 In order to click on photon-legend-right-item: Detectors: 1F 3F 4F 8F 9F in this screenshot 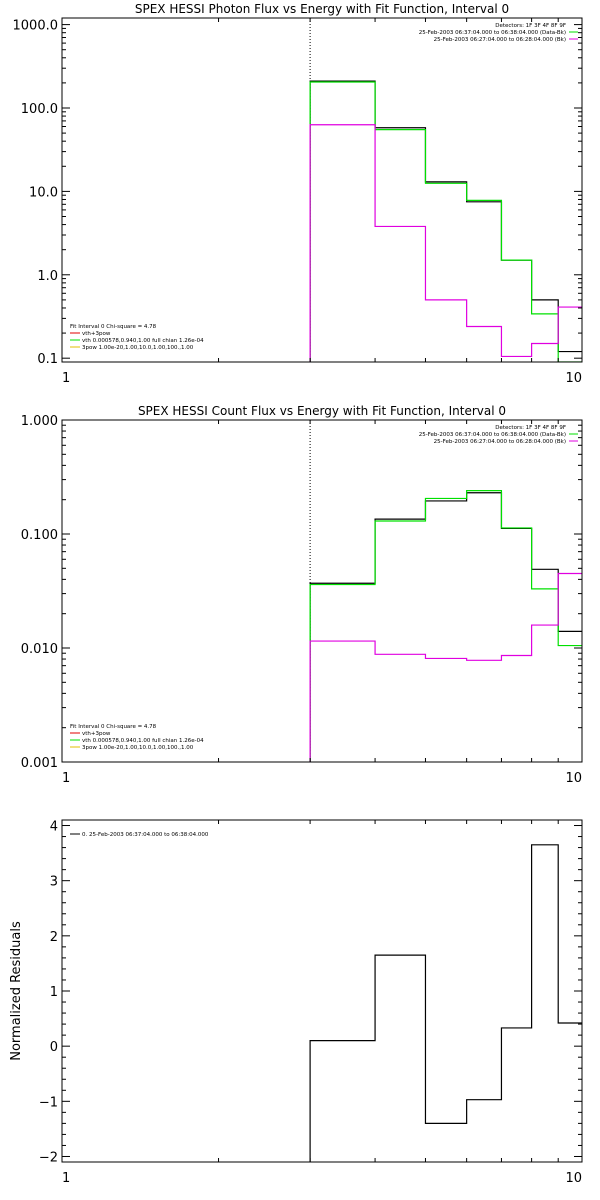, I will do `click(530, 26)`.